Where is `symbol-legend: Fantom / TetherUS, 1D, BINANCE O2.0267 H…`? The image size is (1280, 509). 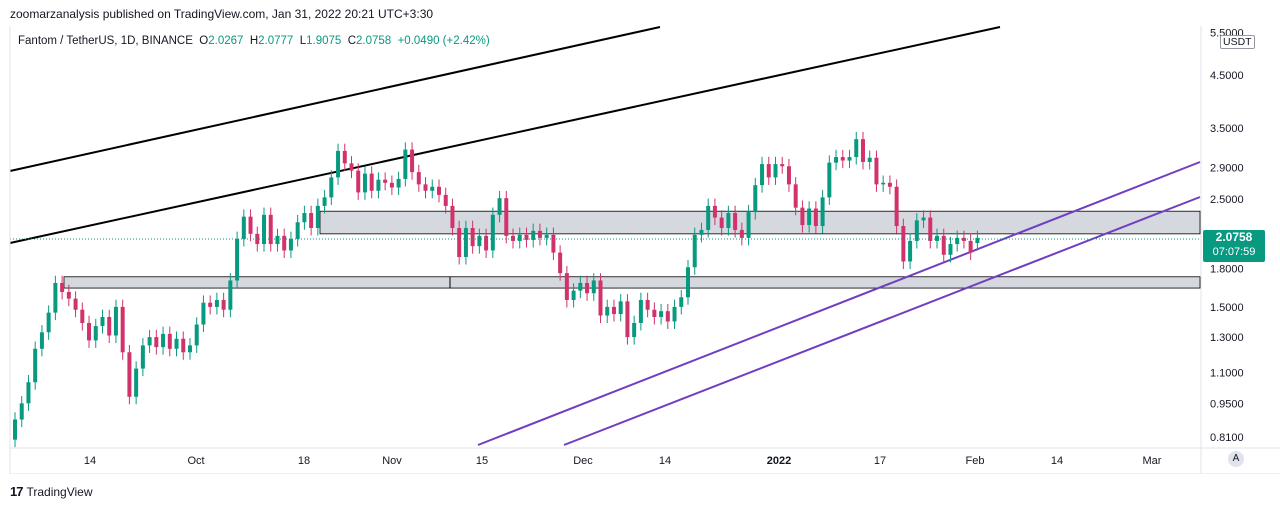 symbol-legend: Fantom / TetherUS, 1D, BINANCE O2.0267 H… is located at coordinates (254, 41).